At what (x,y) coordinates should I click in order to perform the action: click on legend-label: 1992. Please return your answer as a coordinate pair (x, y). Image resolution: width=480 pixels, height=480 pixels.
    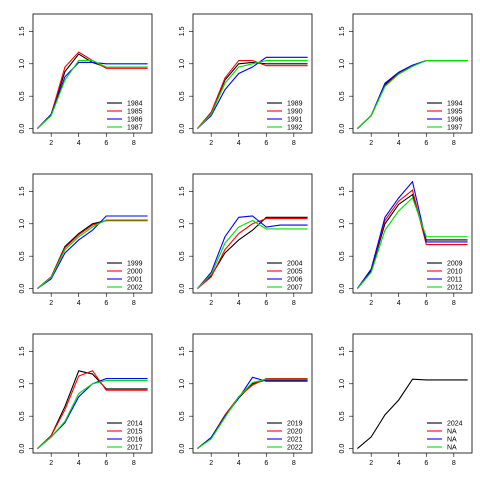
    Looking at the image, I should click on (295, 128).